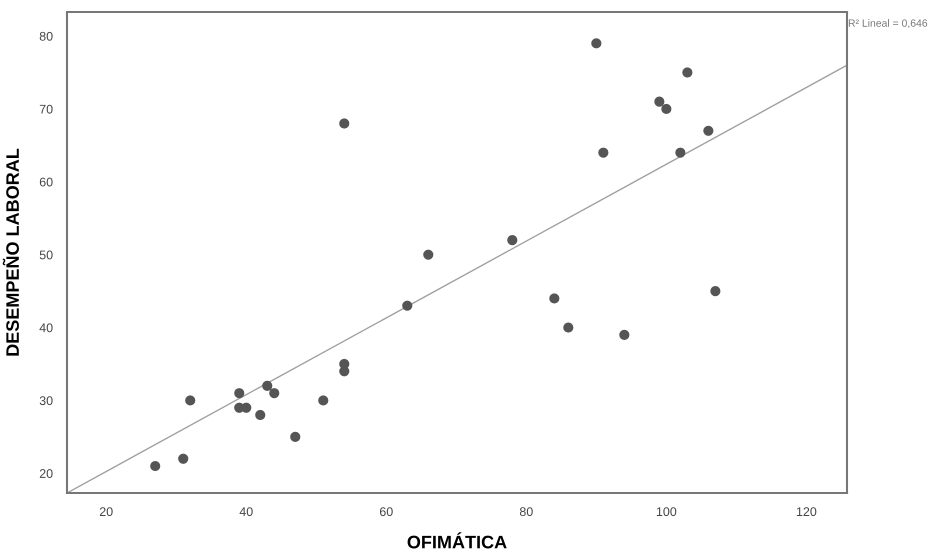  What do you see at coordinates (10, 252) in the screenshot?
I see `y-axis-title: DESEMPEÑO LABORAL` at bounding box center [10, 252].